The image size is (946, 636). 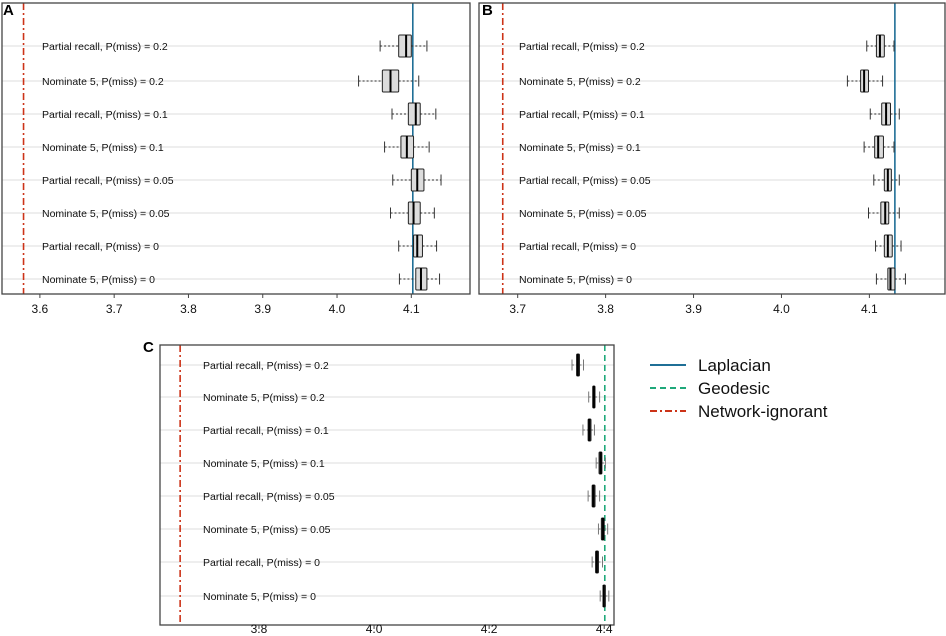 I want to click on panel-letter: A, so click(x=8, y=10).